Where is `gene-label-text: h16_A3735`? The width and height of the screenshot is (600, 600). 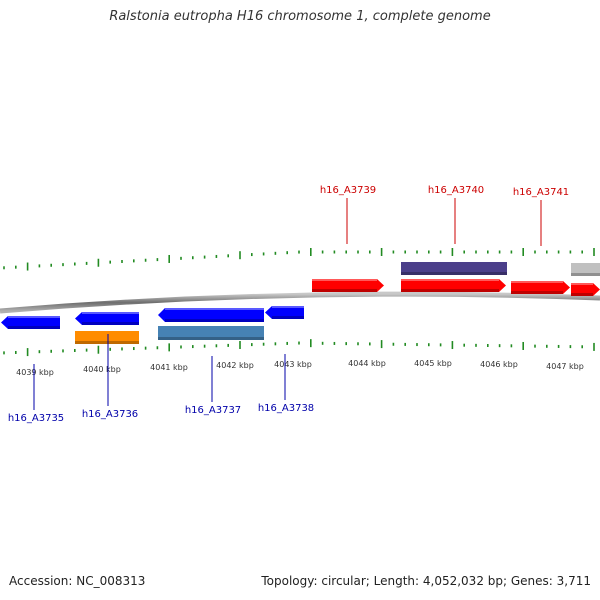 gene-label-text: h16_A3735 is located at coordinates (36, 418).